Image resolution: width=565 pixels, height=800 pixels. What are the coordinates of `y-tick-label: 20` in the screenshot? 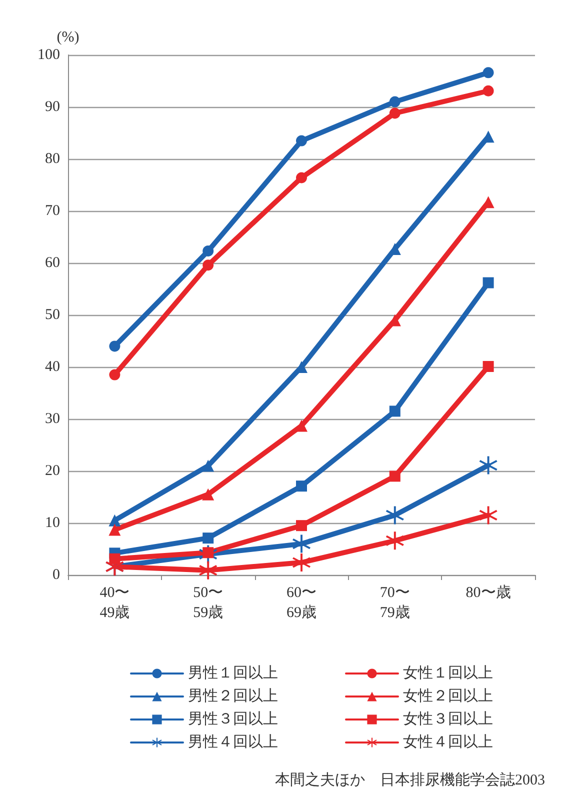 It's located at (52, 471).